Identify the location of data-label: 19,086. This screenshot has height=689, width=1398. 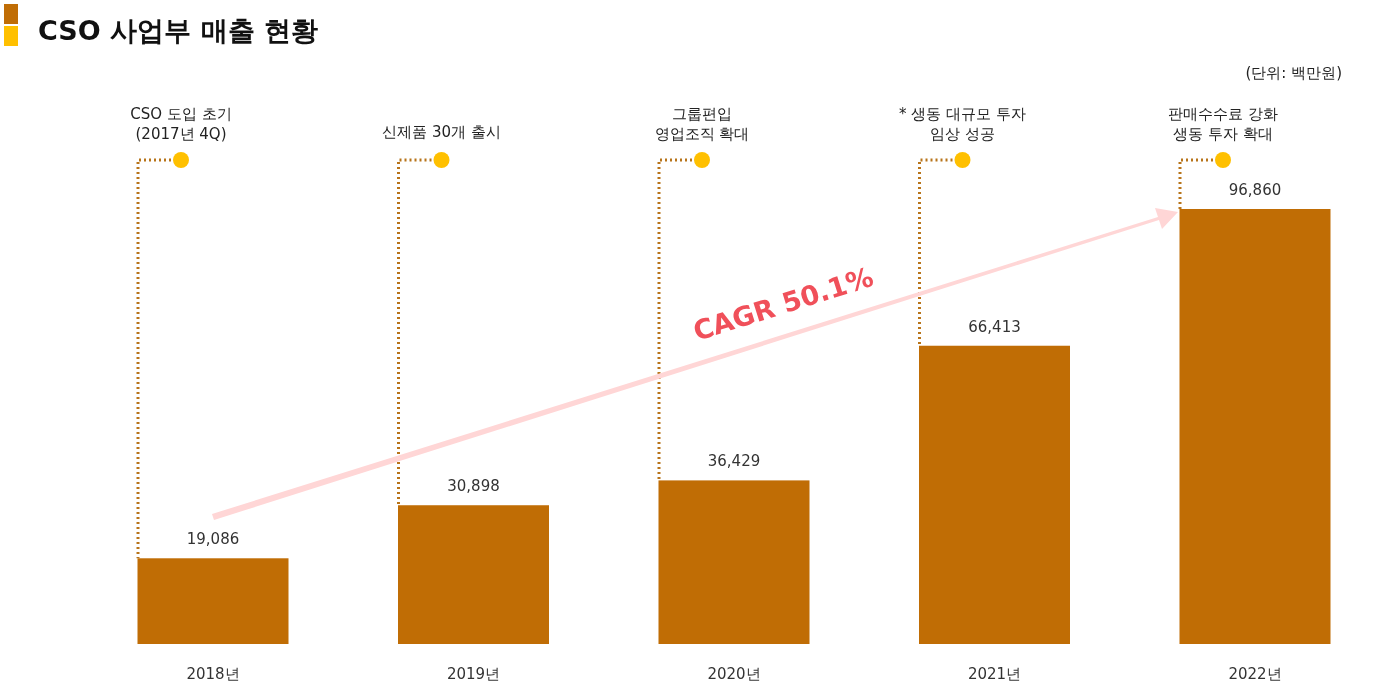
(213, 539).